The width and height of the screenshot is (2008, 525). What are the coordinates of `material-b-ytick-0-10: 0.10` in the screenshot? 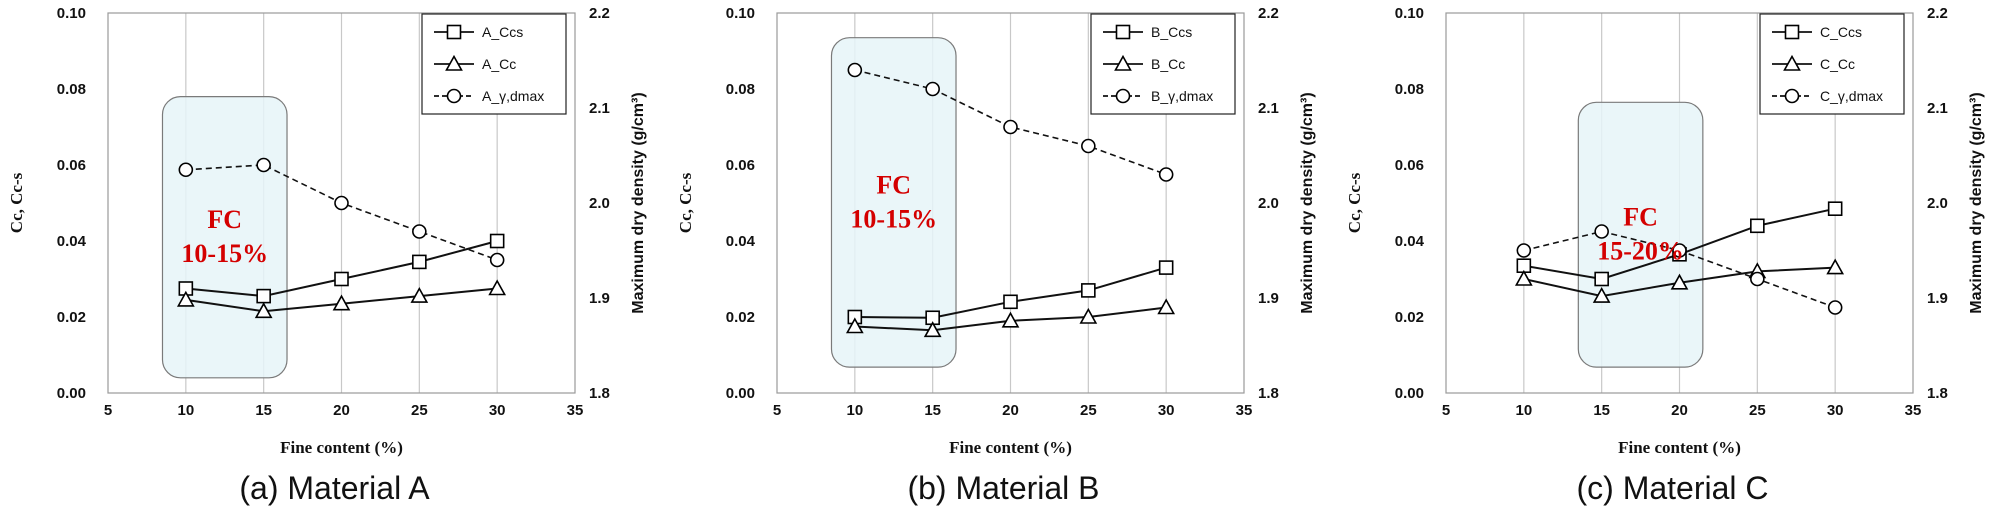 It's located at (740, 13).